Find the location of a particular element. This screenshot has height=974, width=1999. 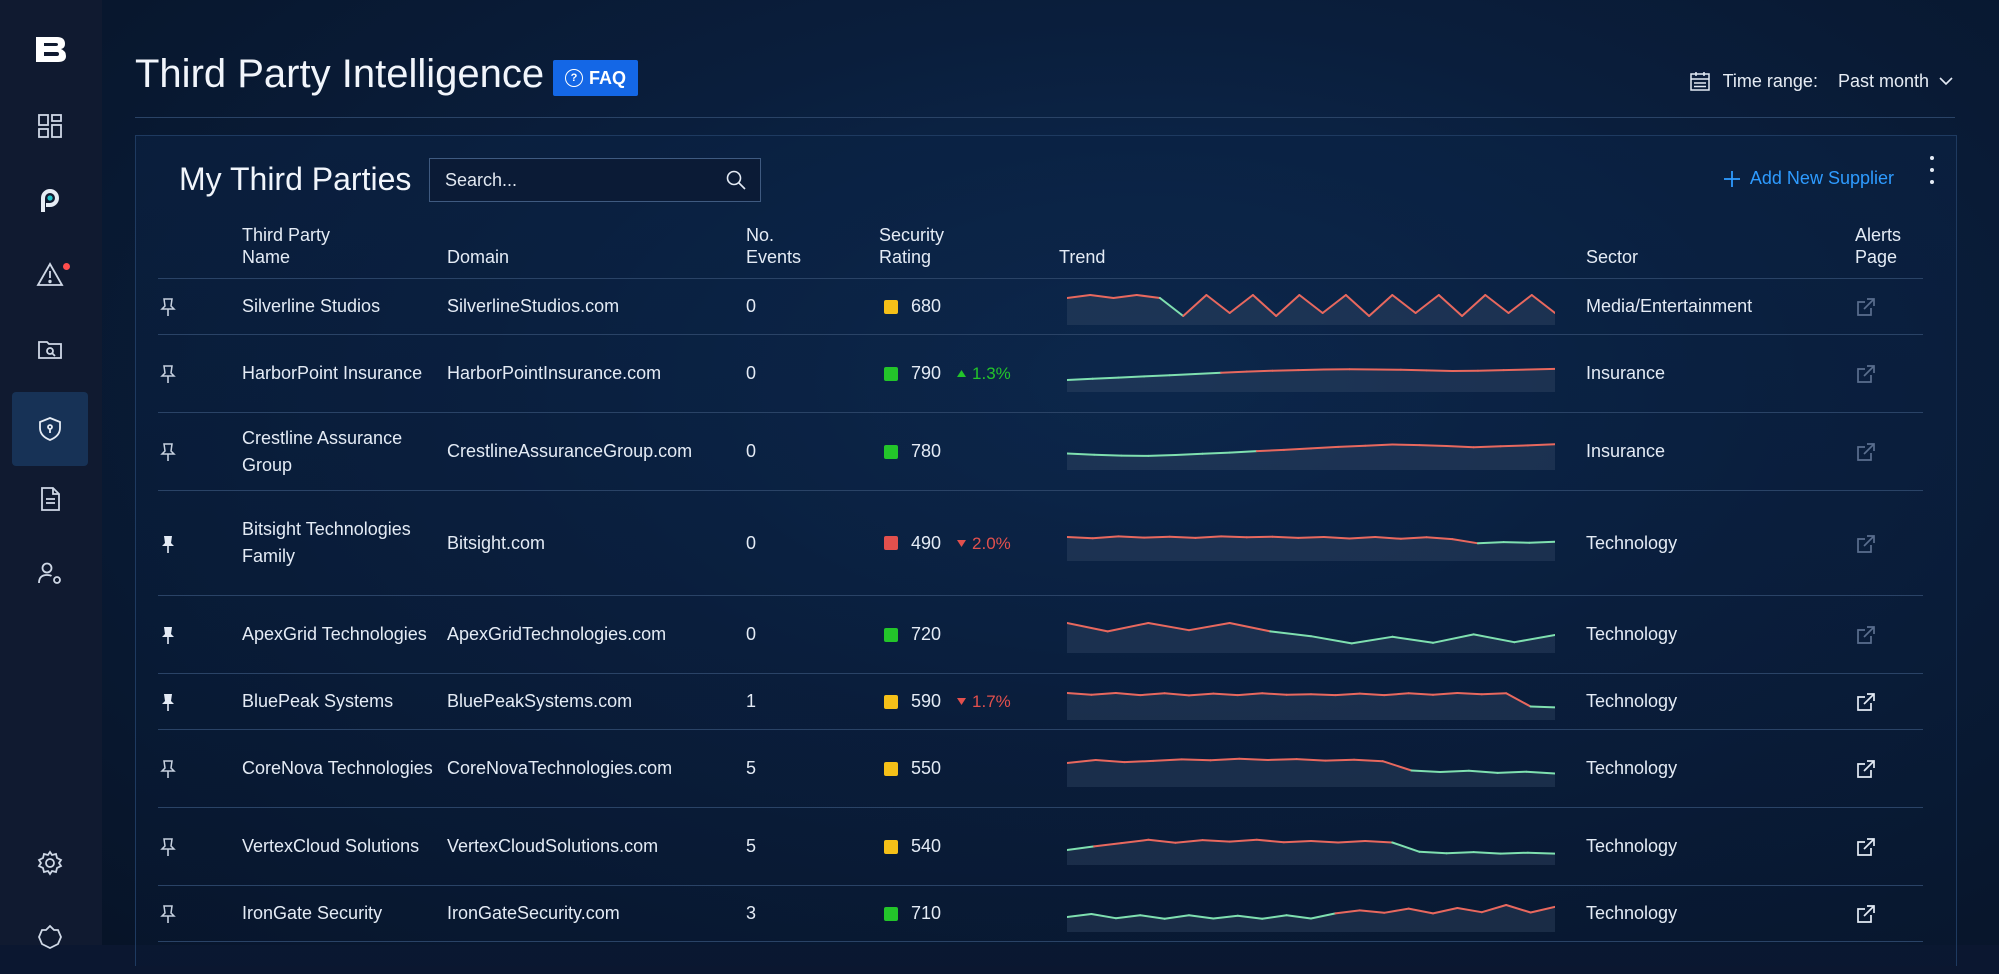

dashboard-icon is located at coordinates (50, 126).